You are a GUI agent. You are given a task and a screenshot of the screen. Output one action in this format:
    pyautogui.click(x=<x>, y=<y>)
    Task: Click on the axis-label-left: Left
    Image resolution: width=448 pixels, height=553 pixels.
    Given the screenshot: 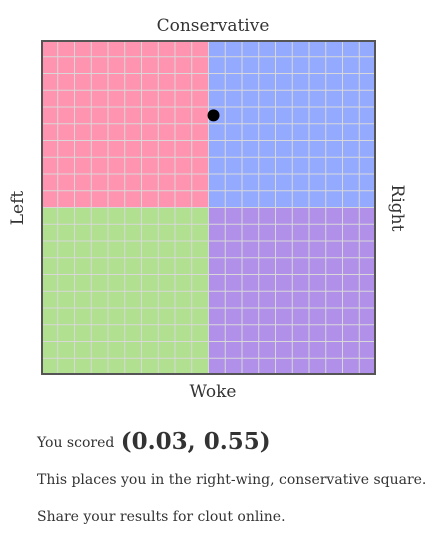 What is the action you would take?
    pyautogui.click(x=18, y=208)
    